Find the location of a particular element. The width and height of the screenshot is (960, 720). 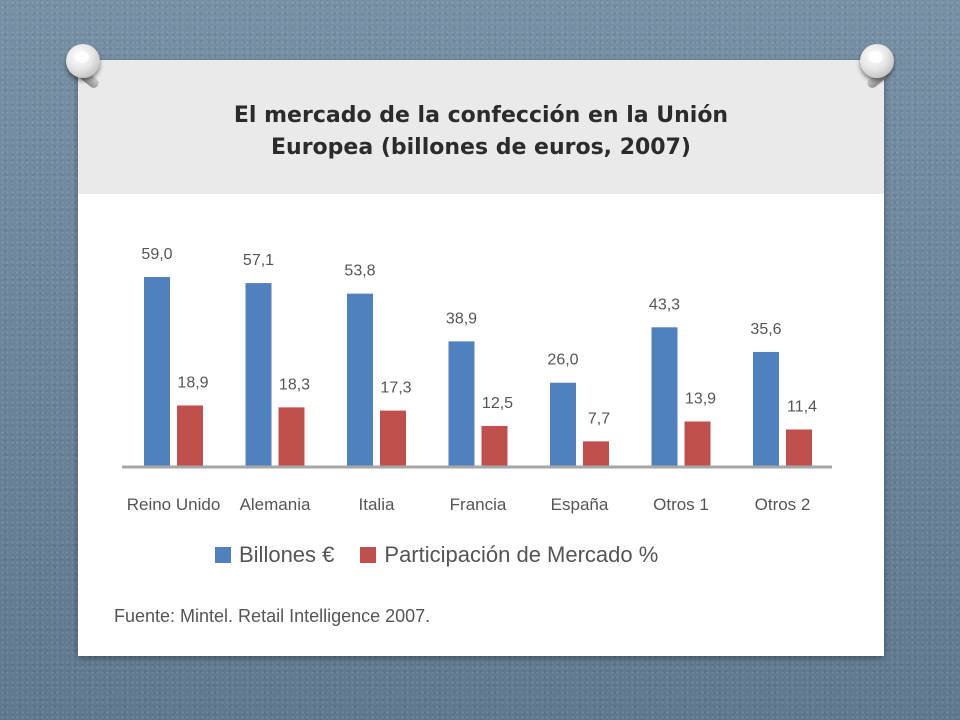

data-label: 11,4 is located at coordinates (802, 406).